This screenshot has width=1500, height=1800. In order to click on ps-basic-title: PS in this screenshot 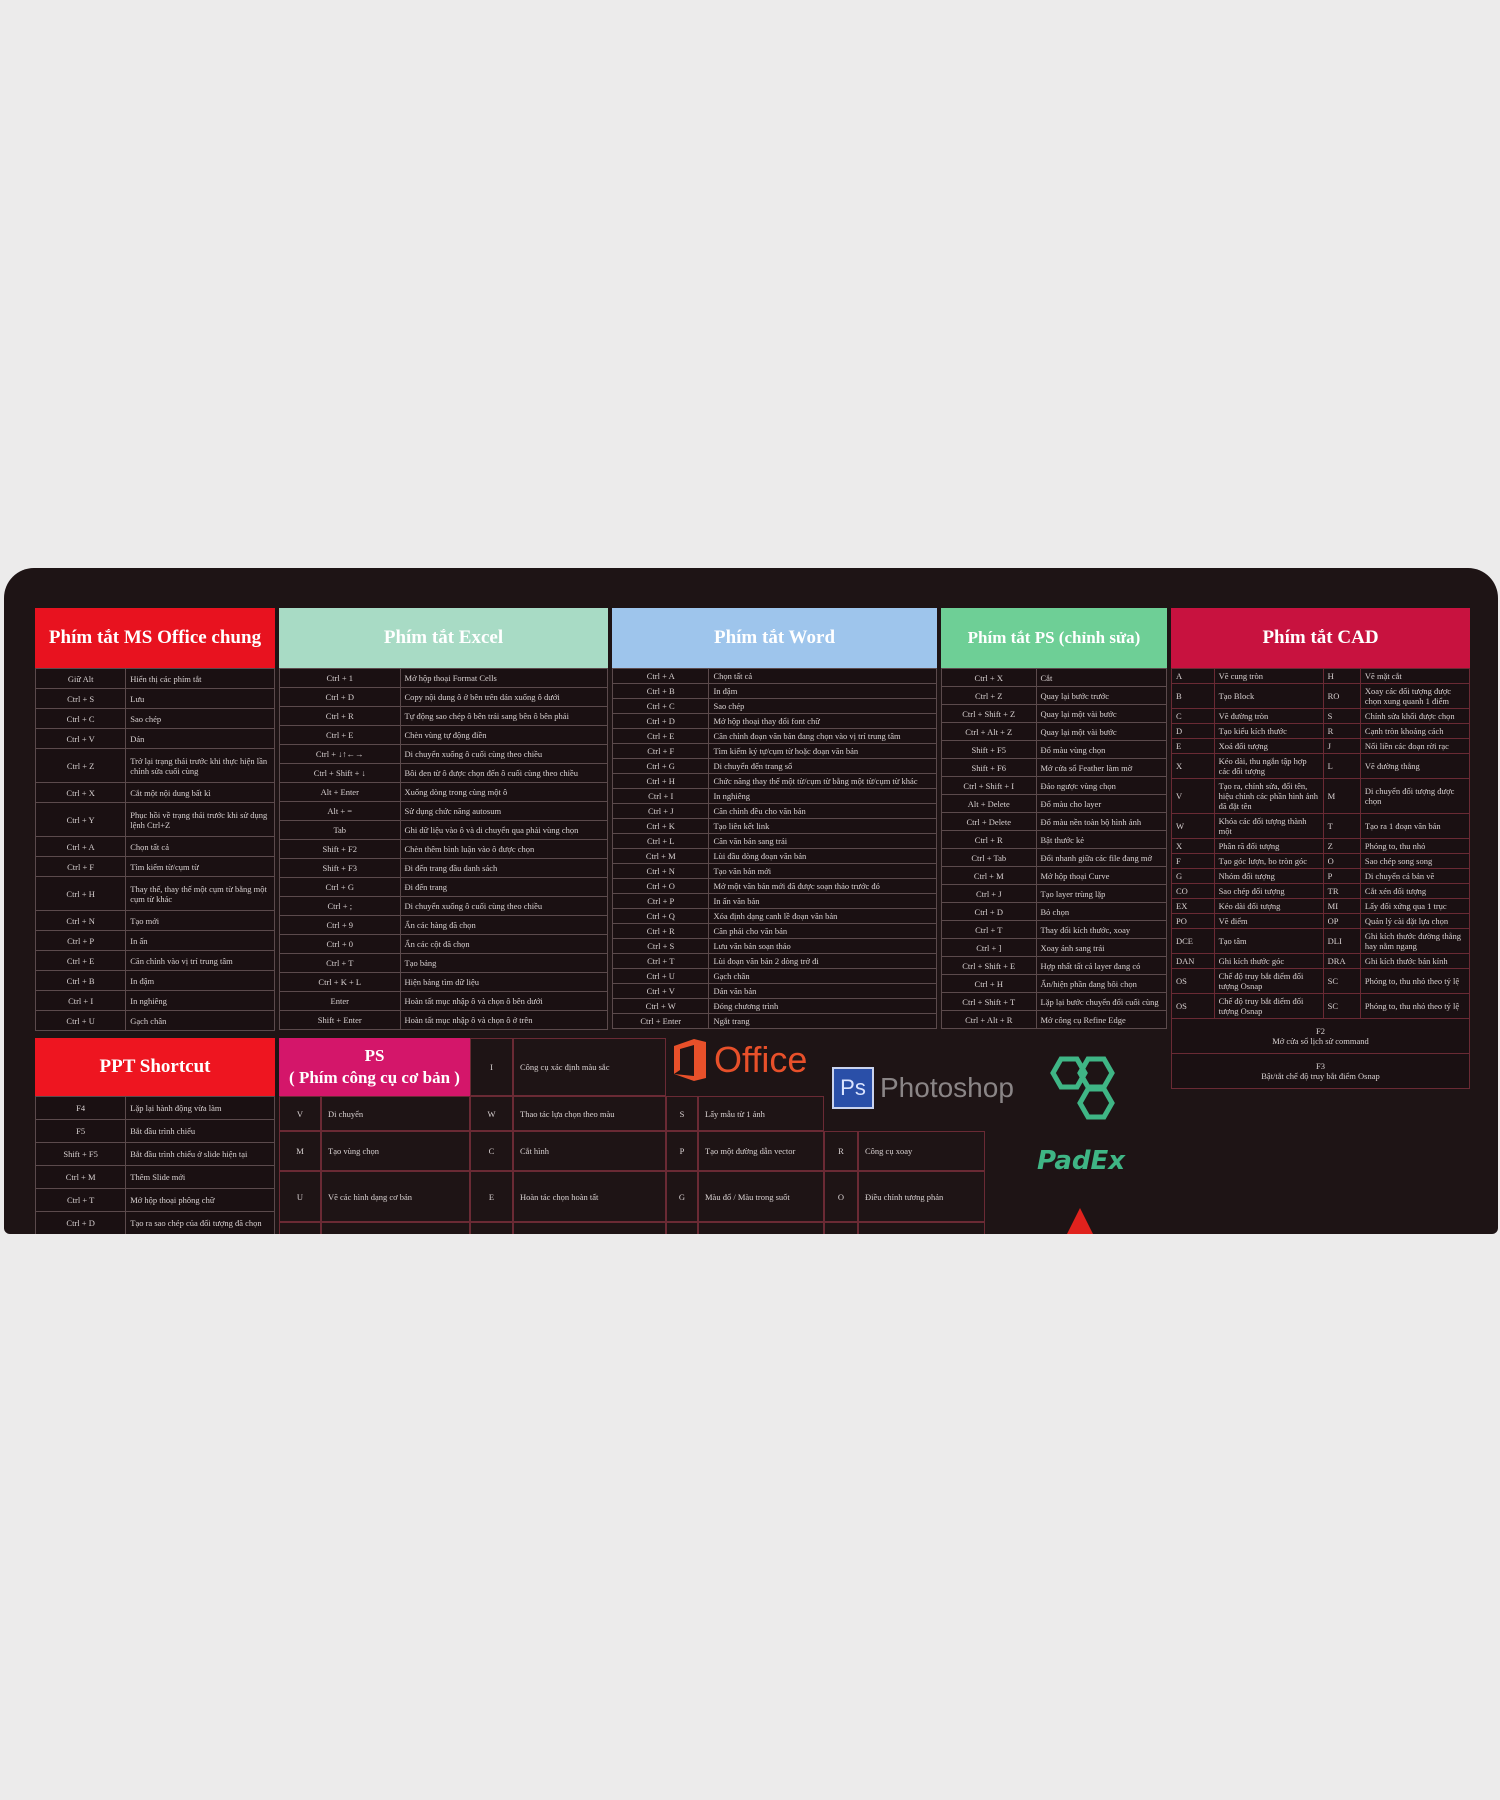, I will do `click(374, 1055)`.